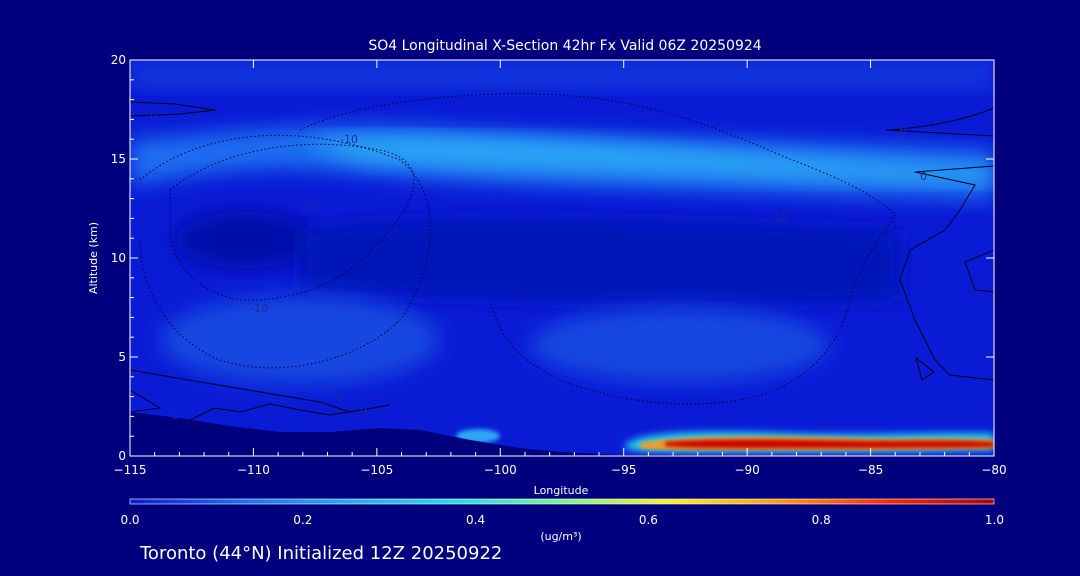 This screenshot has width=1080, height=576. What do you see at coordinates (562, 434) in the screenshot?
I see `terrain-mask` at bounding box center [562, 434].